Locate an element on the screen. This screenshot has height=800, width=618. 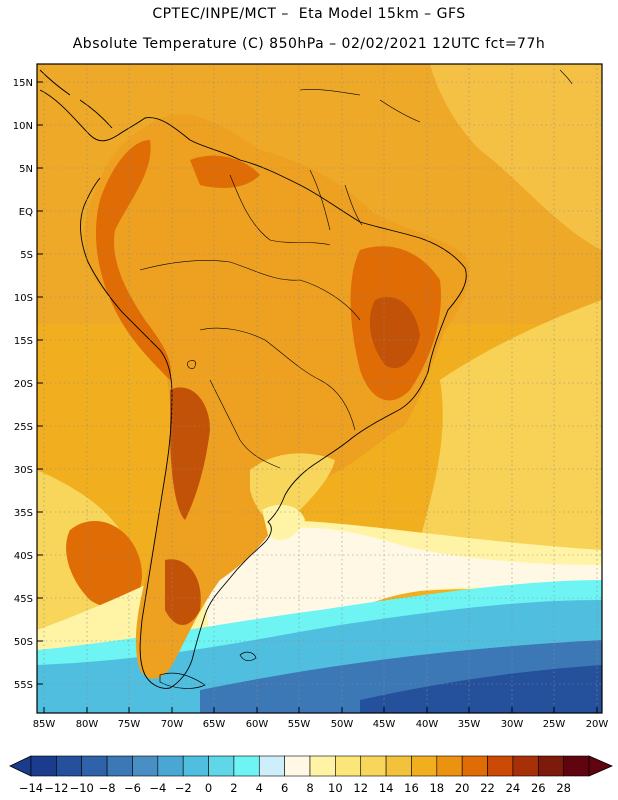
lon-label: 60W is located at coordinates (257, 724).